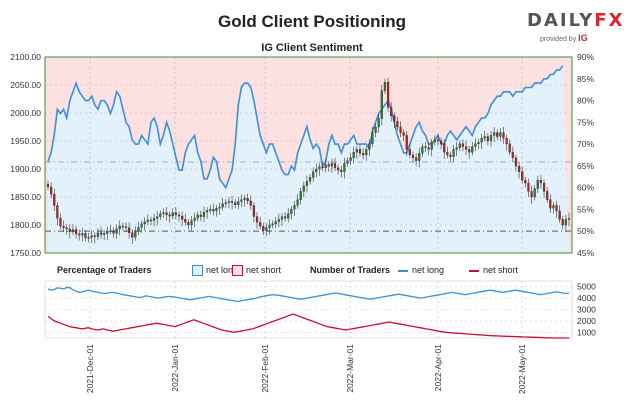  What do you see at coordinates (308, 326) in the screenshot?
I see `net-short-count-line` at bounding box center [308, 326].